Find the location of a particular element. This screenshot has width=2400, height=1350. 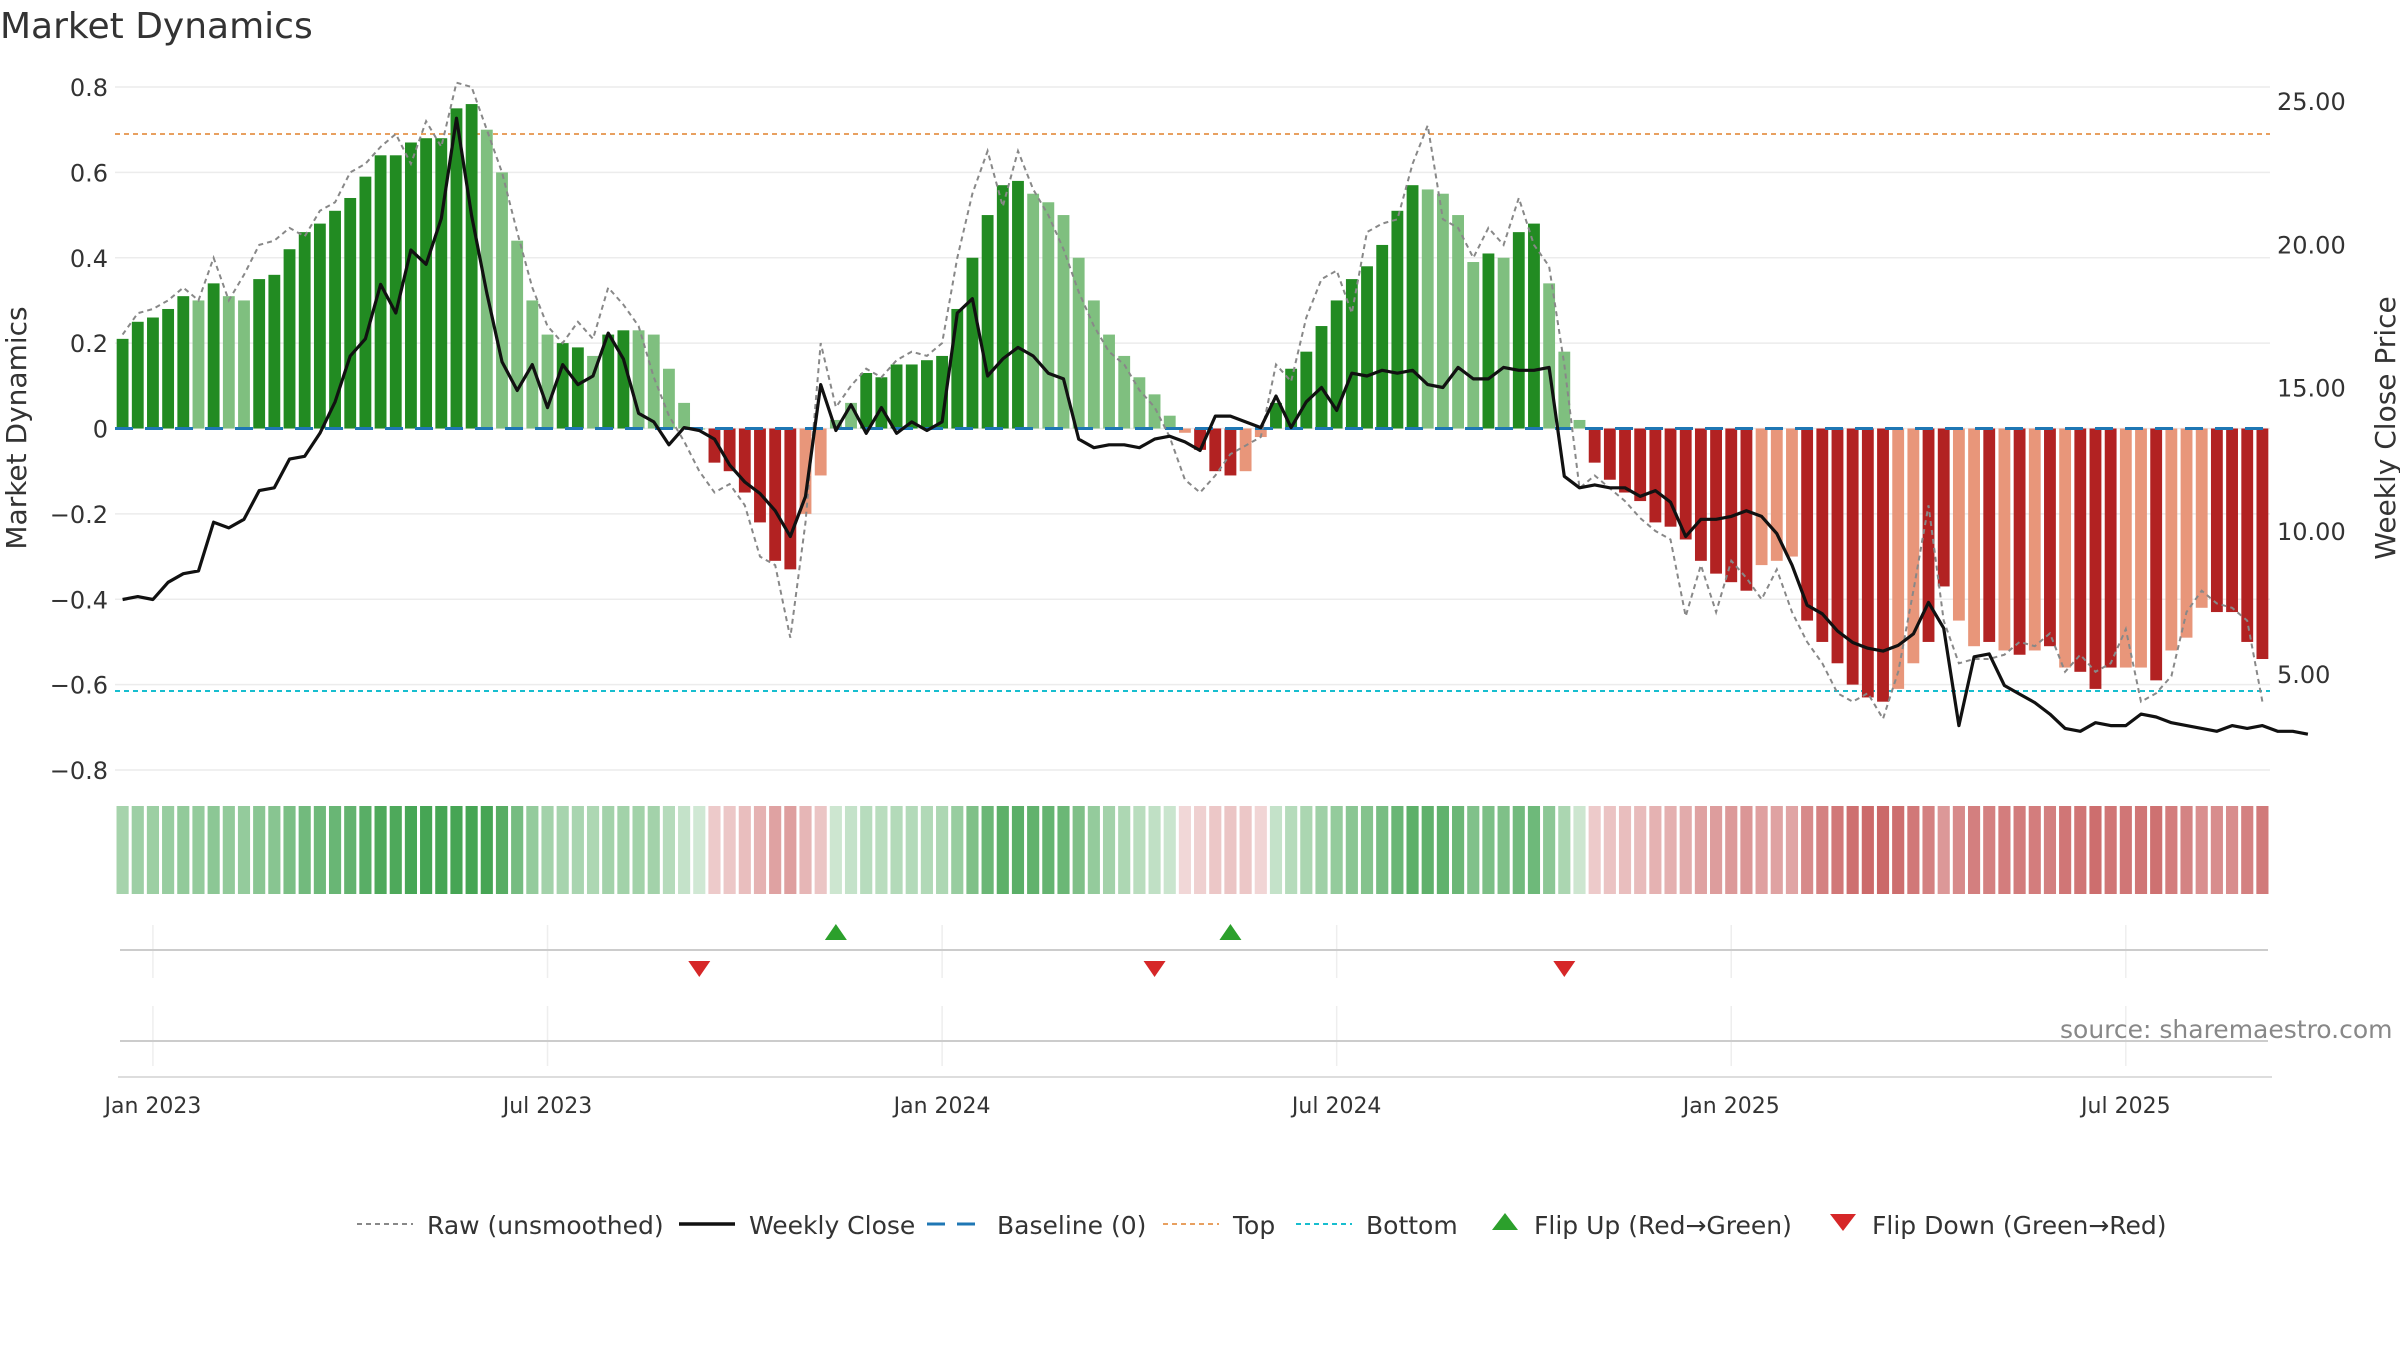

y-tick-label: 0.8 is located at coordinates (89, 88).